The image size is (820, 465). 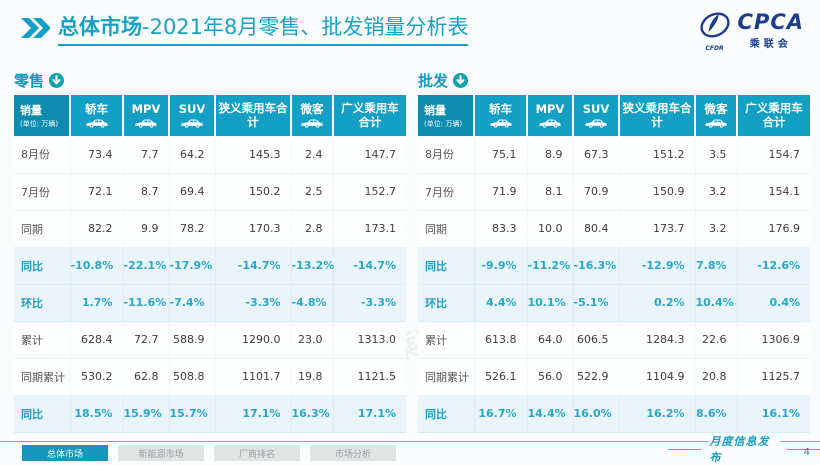 I want to click on data-cell: 151.2, so click(x=657, y=155).